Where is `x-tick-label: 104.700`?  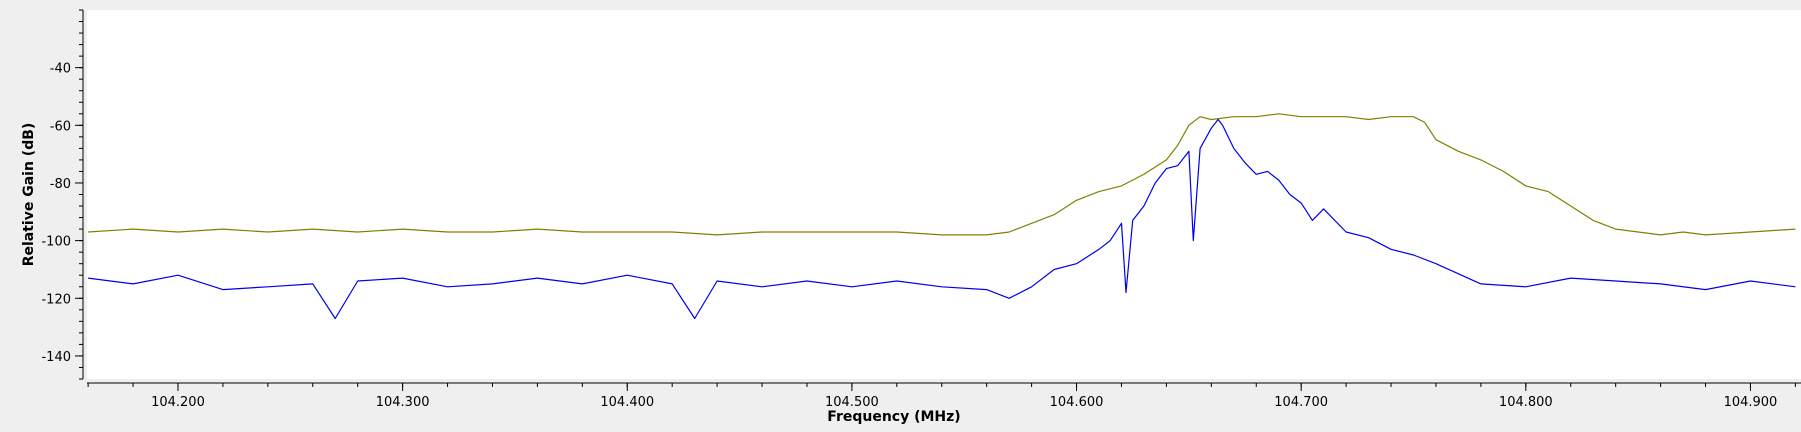
x-tick-label: 104.700 is located at coordinates (1301, 402).